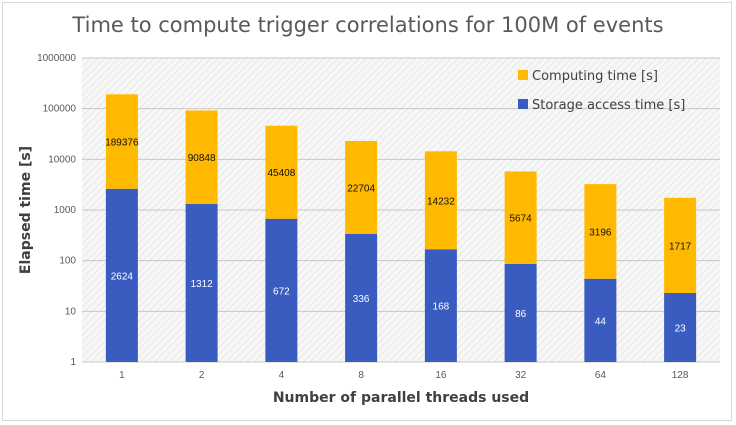 This screenshot has width=736, height=425. Describe the element at coordinates (67, 261) in the screenshot. I see `y-tick-label: 100` at that location.